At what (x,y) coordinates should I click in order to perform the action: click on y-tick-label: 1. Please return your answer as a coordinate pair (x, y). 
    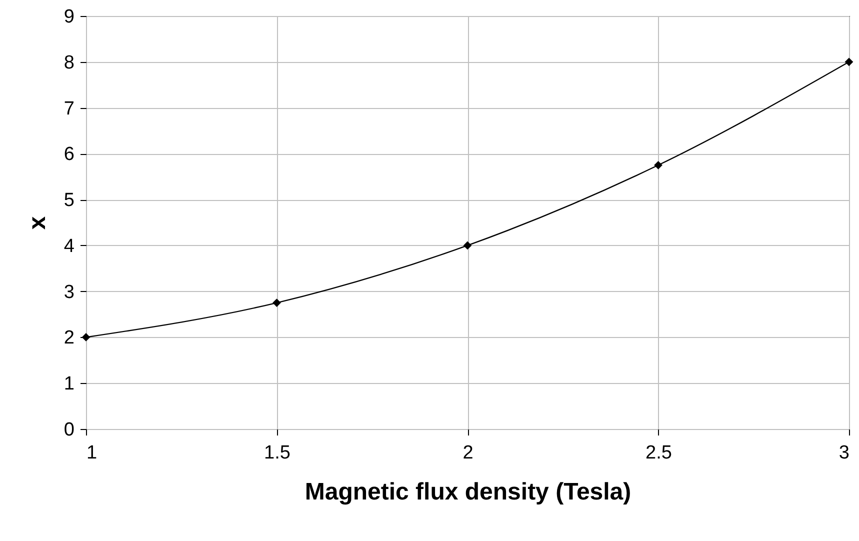
    Looking at the image, I should click on (69, 384).